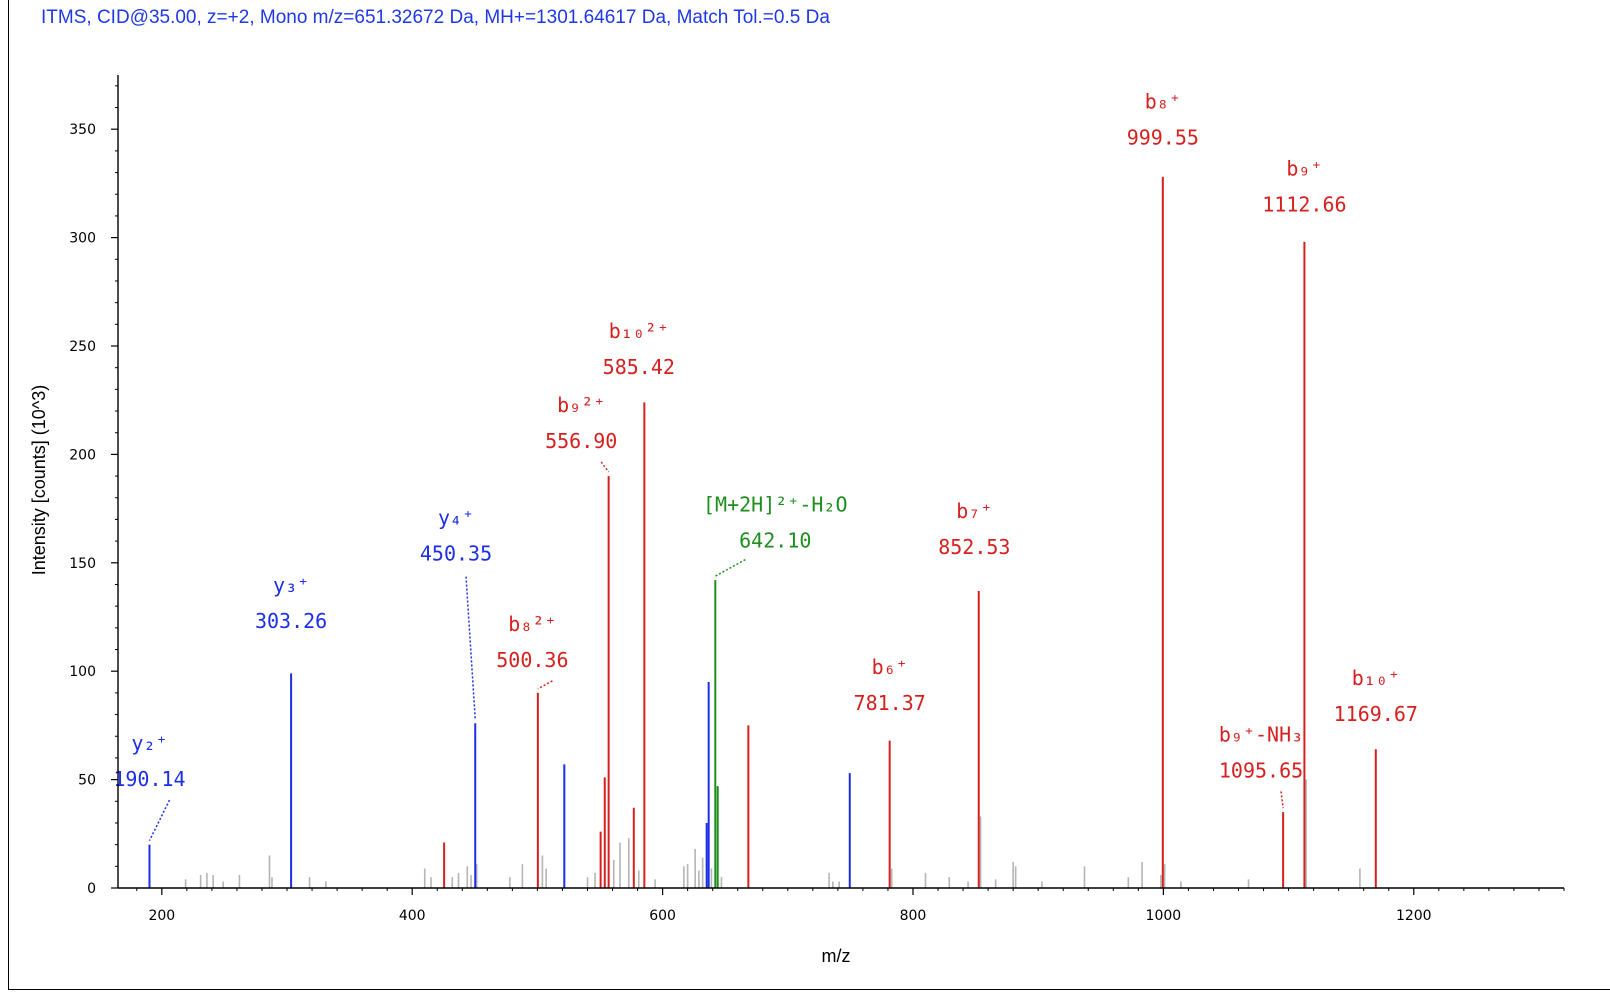  I want to click on x-tick-label: 800, so click(913, 916).